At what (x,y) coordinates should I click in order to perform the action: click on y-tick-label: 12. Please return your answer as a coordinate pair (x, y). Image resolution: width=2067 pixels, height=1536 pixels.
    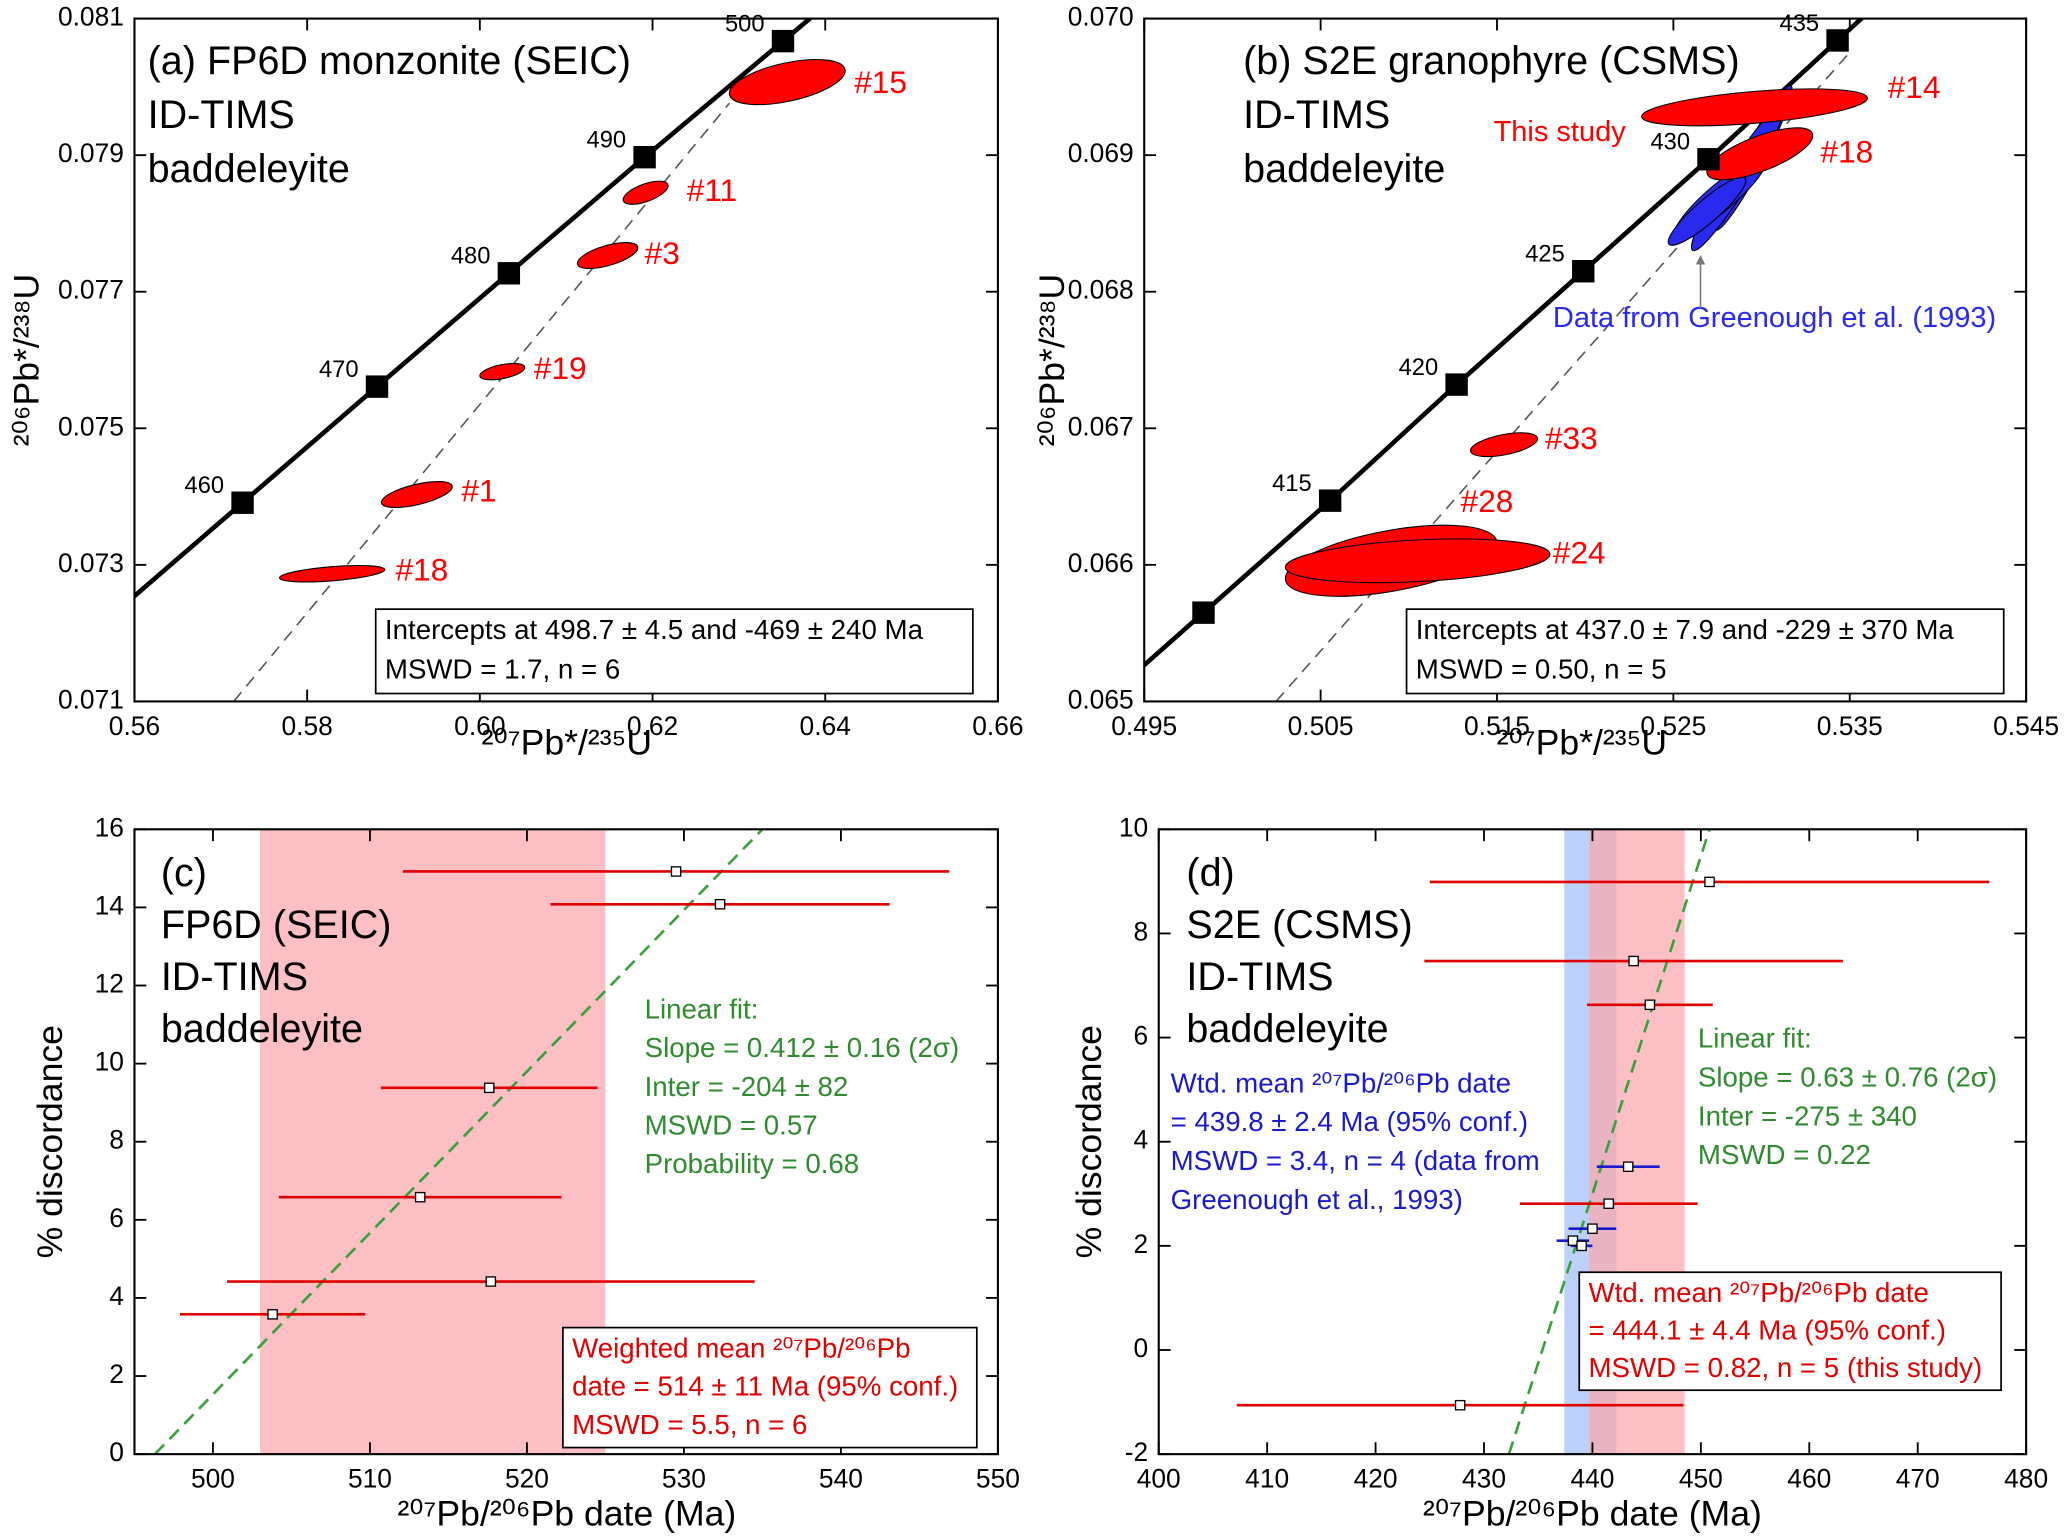
    Looking at the image, I should click on (109, 983).